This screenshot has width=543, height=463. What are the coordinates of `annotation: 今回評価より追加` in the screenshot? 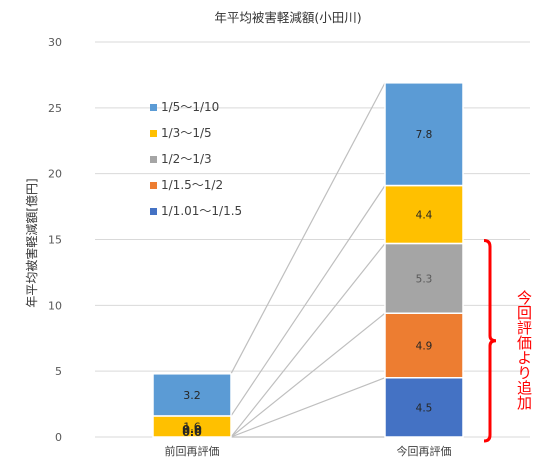 It's located at (508, 340).